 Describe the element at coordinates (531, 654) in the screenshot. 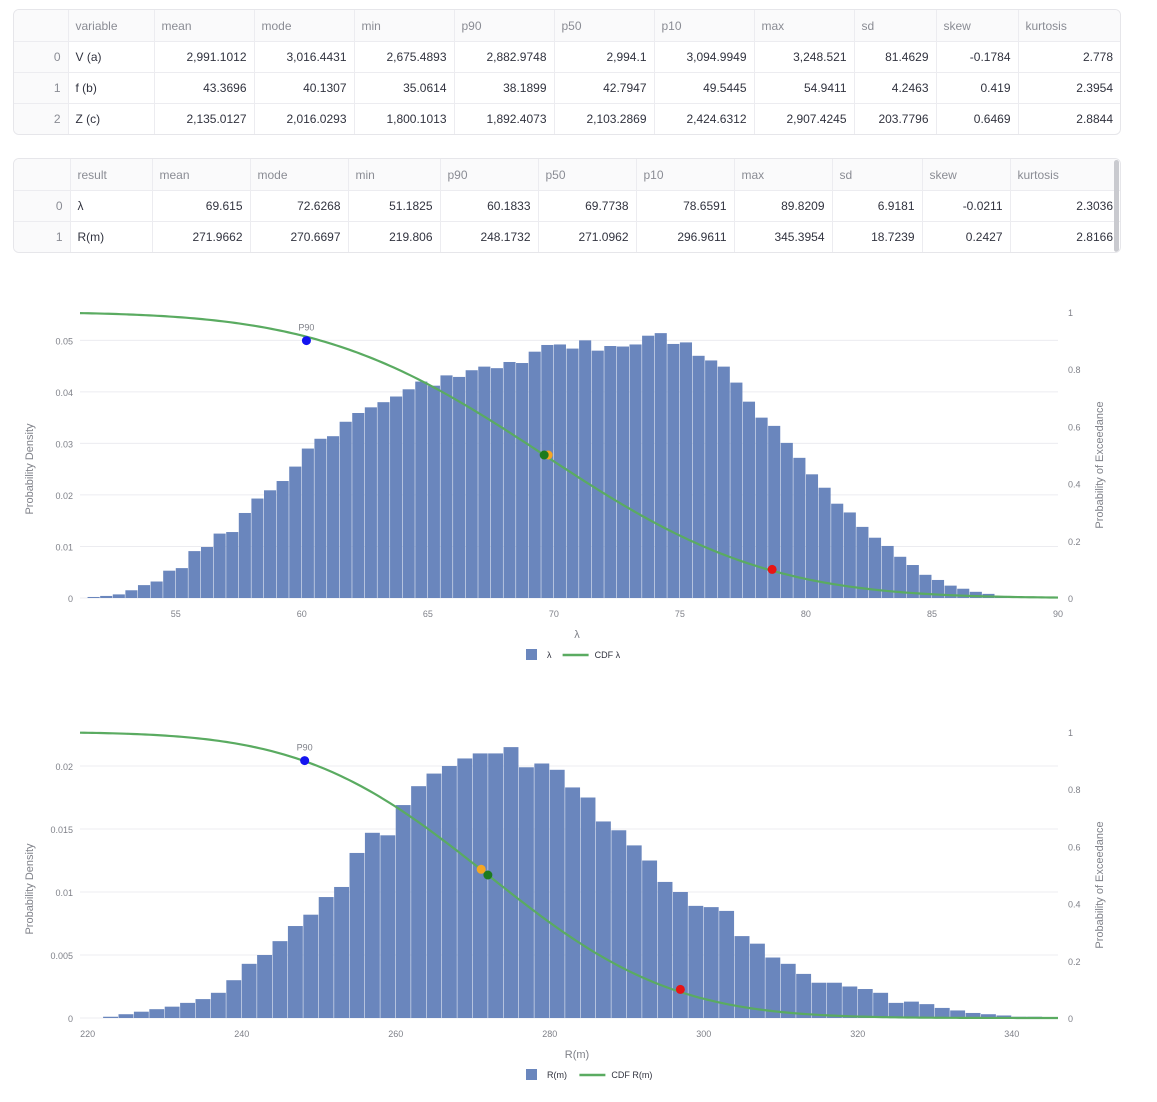

I see `legend-swatch-bars` at that location.